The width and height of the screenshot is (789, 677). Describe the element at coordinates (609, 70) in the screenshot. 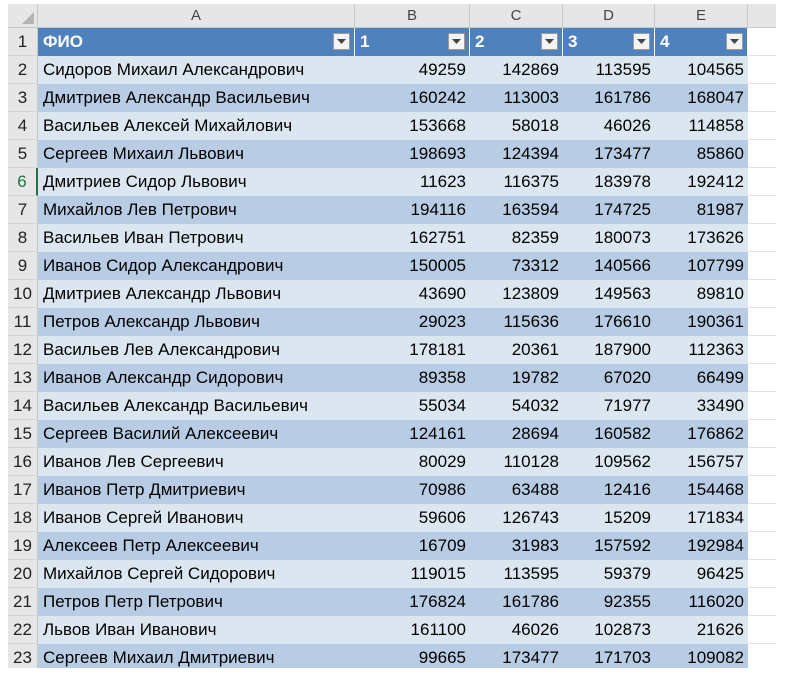

I see `value-cell: 113595` at that location.